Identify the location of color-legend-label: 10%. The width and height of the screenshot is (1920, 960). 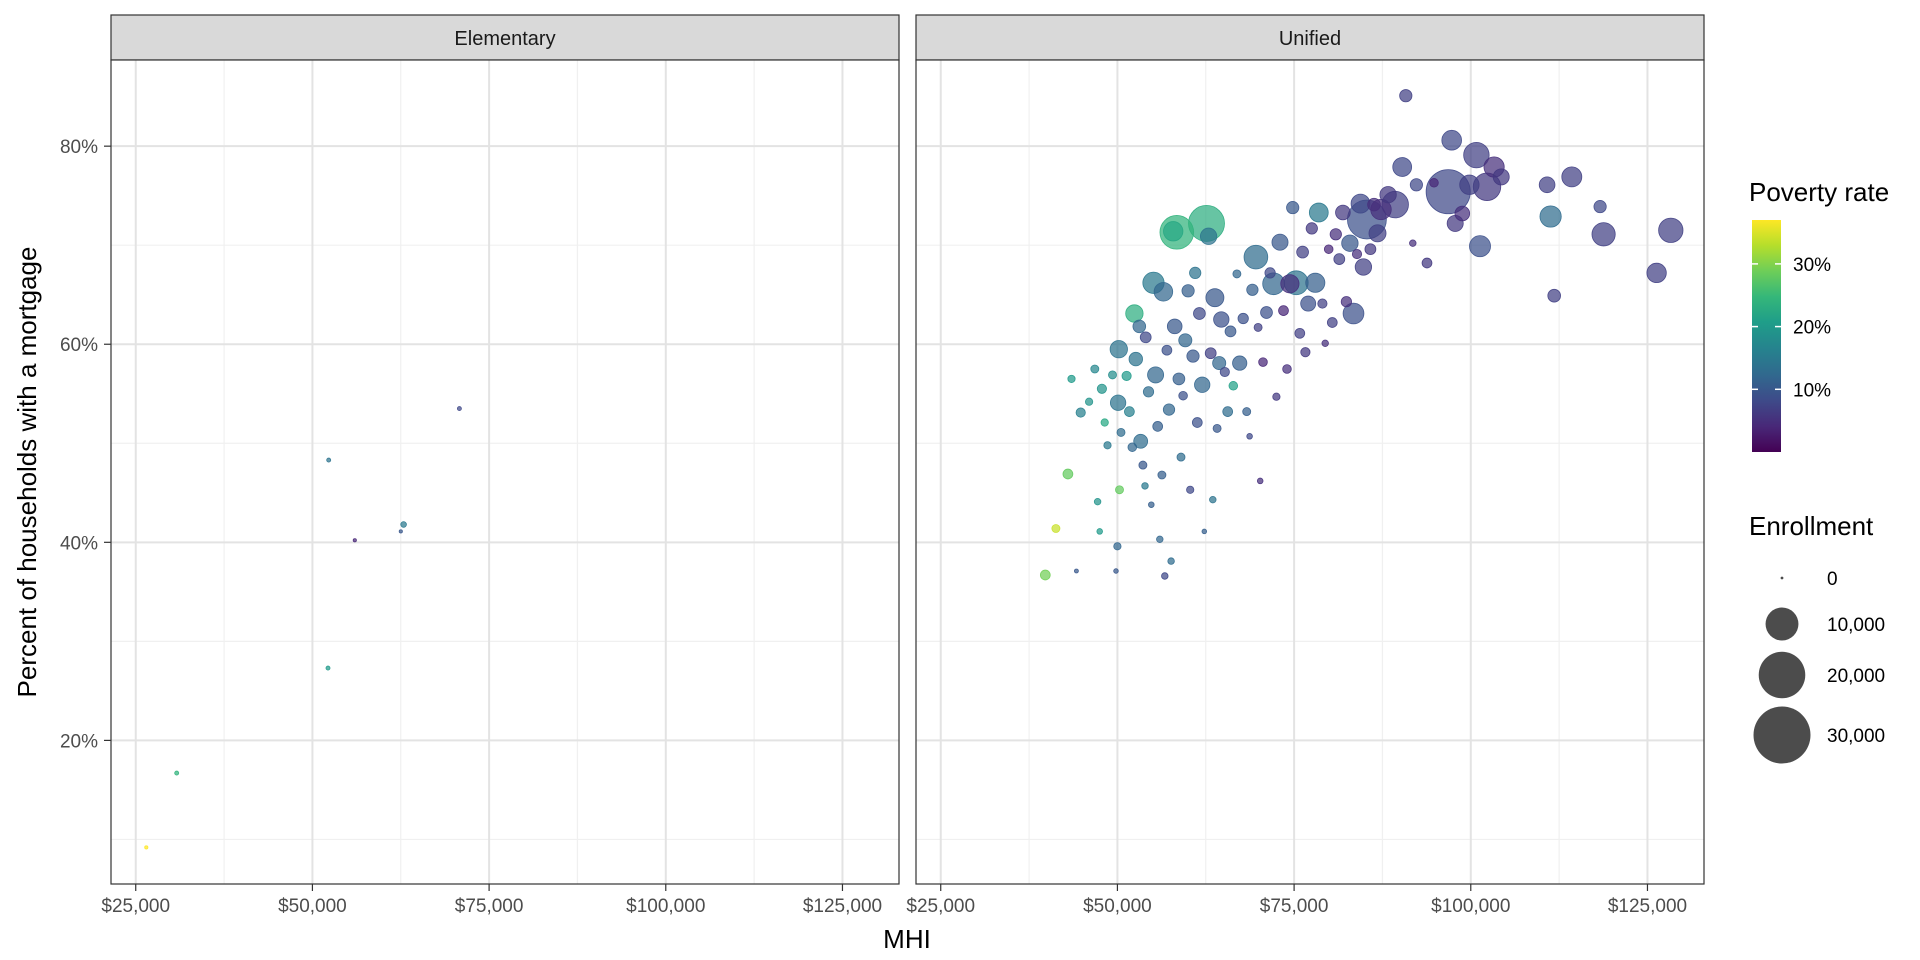
(1812, 390).